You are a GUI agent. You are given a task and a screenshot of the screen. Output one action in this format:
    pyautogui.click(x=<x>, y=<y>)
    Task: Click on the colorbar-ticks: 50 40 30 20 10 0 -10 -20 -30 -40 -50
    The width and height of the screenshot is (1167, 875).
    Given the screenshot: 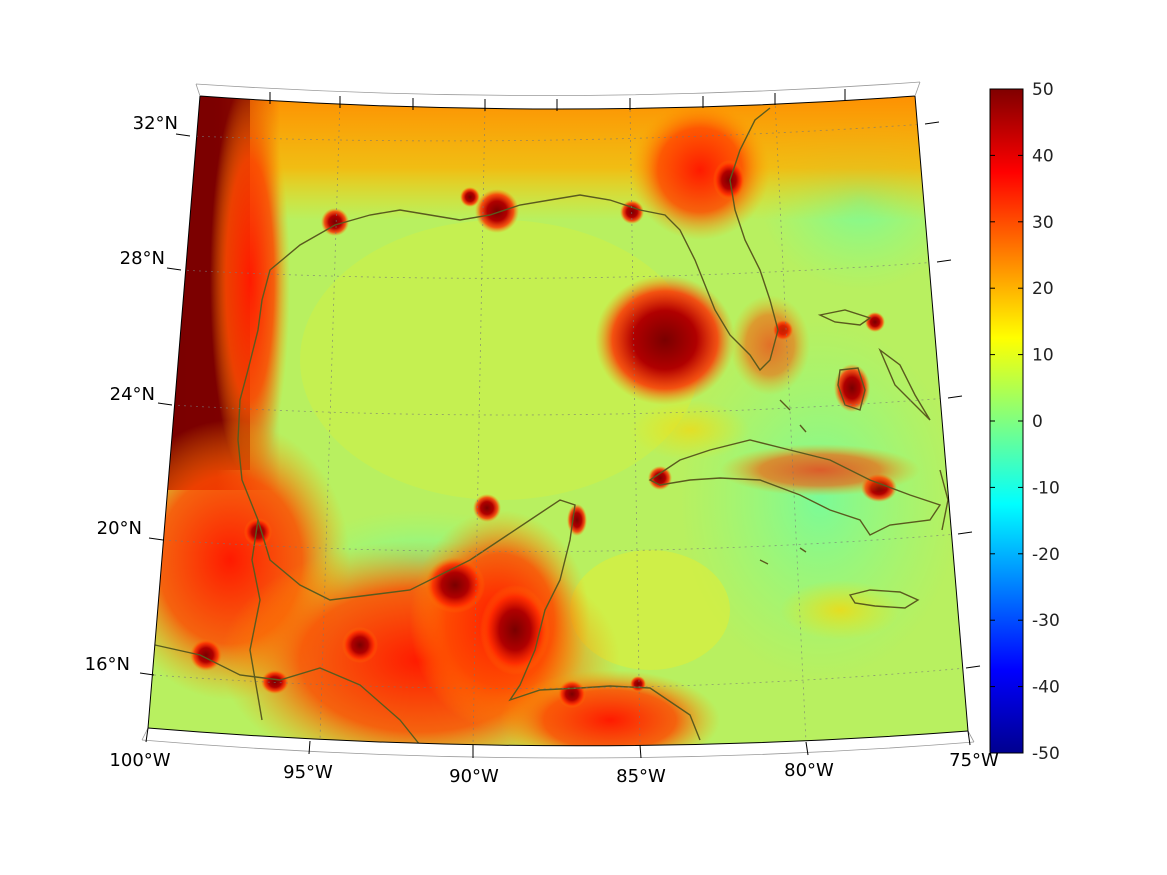 What is the action you would take?
    pyautogui.click(x=1025, y=422)
    